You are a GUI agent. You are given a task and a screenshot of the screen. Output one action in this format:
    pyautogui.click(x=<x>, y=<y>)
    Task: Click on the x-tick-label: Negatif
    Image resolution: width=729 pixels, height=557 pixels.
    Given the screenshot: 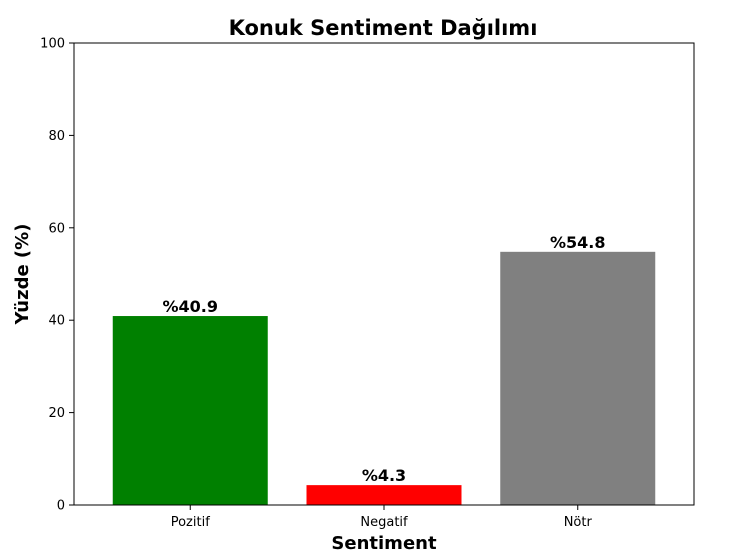 What is the action you would take?
    pyautogui.click(x=384, y=522)
    